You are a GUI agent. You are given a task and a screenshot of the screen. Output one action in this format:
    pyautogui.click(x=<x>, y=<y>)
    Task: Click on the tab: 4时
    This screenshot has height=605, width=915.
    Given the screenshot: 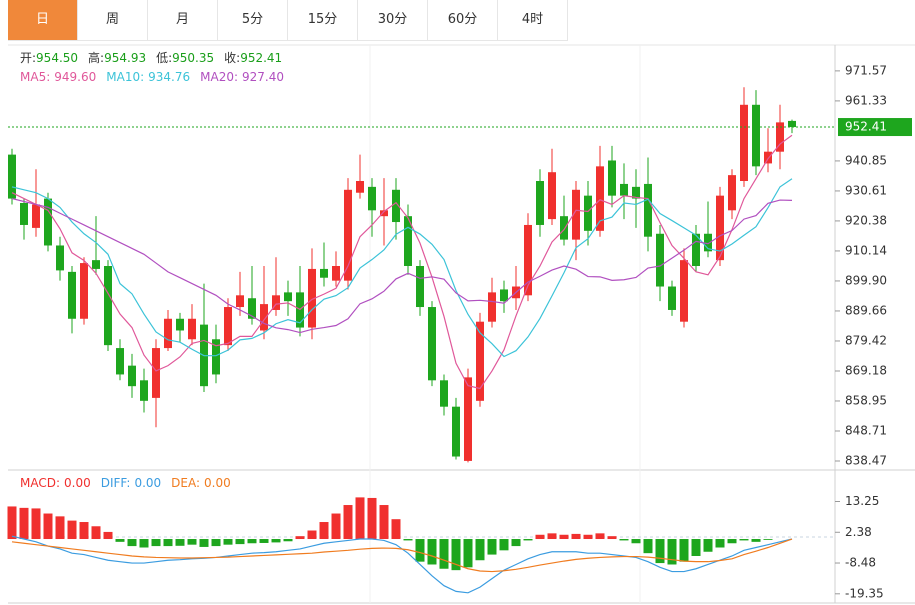 What is the action you would take?
    pyautogui.click(x=533, y=20)
    